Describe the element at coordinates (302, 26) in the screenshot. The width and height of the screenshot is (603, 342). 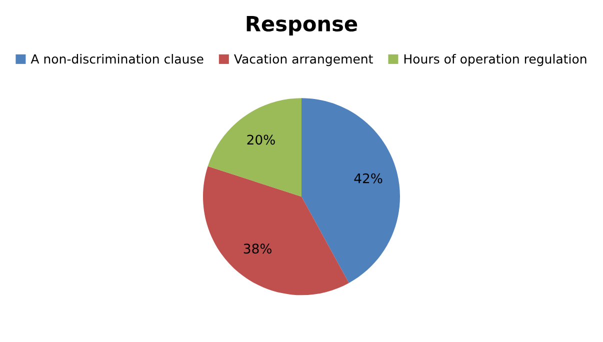
I see `chart-title: Response` at that location.